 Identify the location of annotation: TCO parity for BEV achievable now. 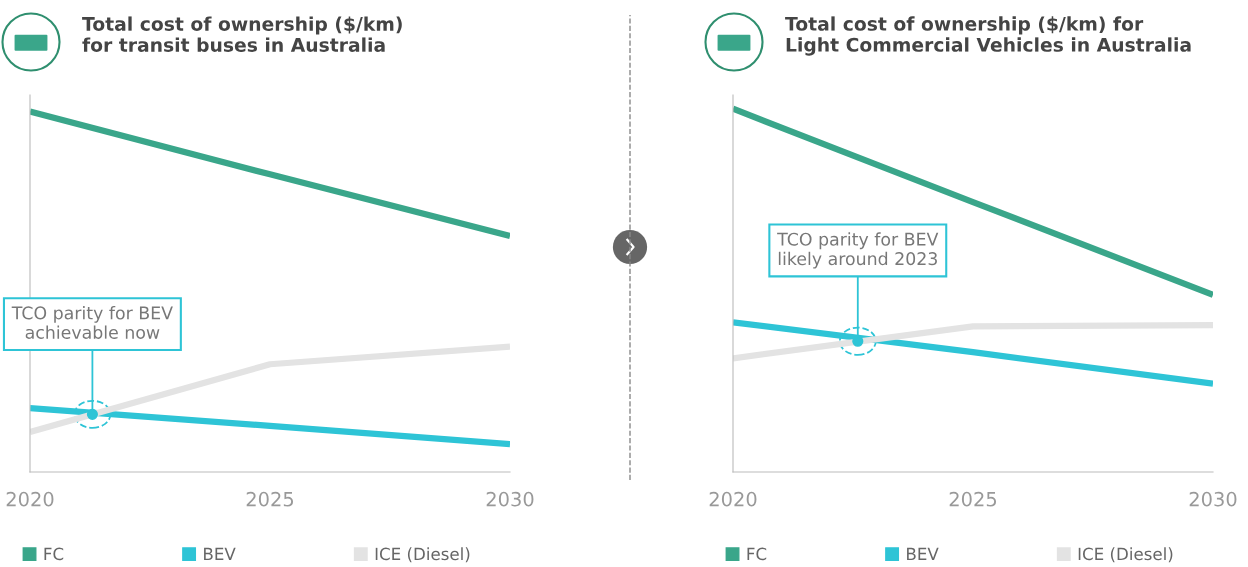
(92, 322).